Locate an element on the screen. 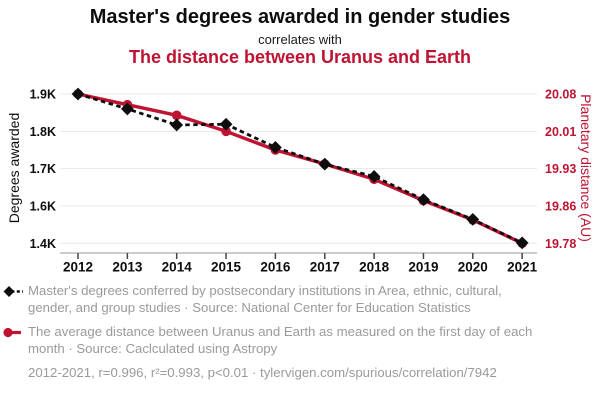  left-axis-tick-label: 1.4K is located at coordinates (43, 244).